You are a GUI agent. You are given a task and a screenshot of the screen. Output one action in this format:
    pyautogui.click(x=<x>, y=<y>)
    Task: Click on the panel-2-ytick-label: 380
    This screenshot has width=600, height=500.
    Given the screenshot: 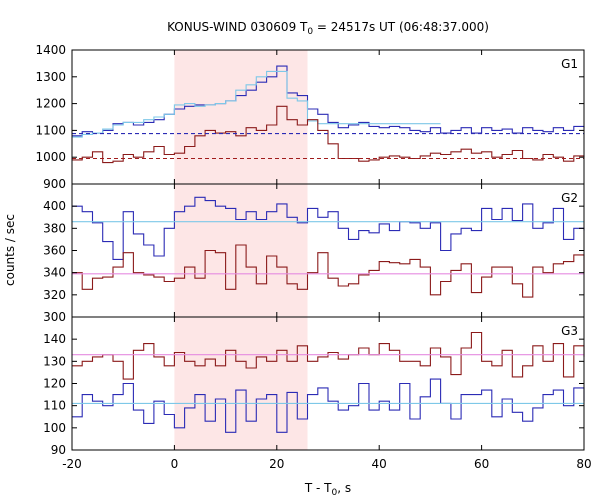 What is the action you would take?
    pyautogui.click(x=54, y=228)
    